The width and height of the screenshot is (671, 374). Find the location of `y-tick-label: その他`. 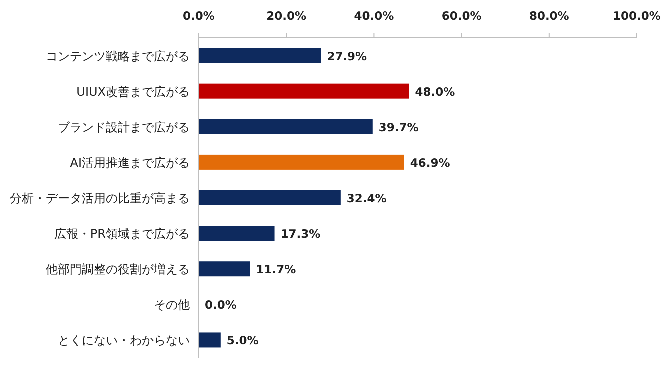

y-tick-label: その他 is located at coordinates (172, 305).